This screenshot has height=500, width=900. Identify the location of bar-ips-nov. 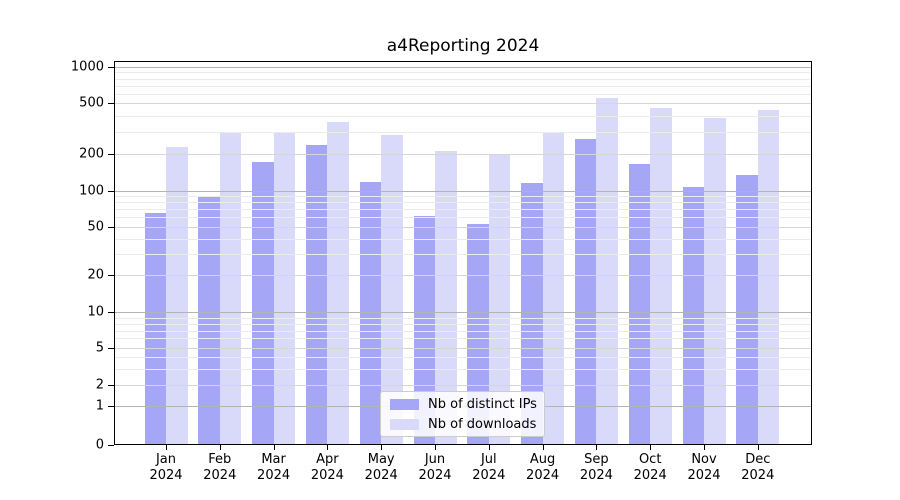
(693, 315).